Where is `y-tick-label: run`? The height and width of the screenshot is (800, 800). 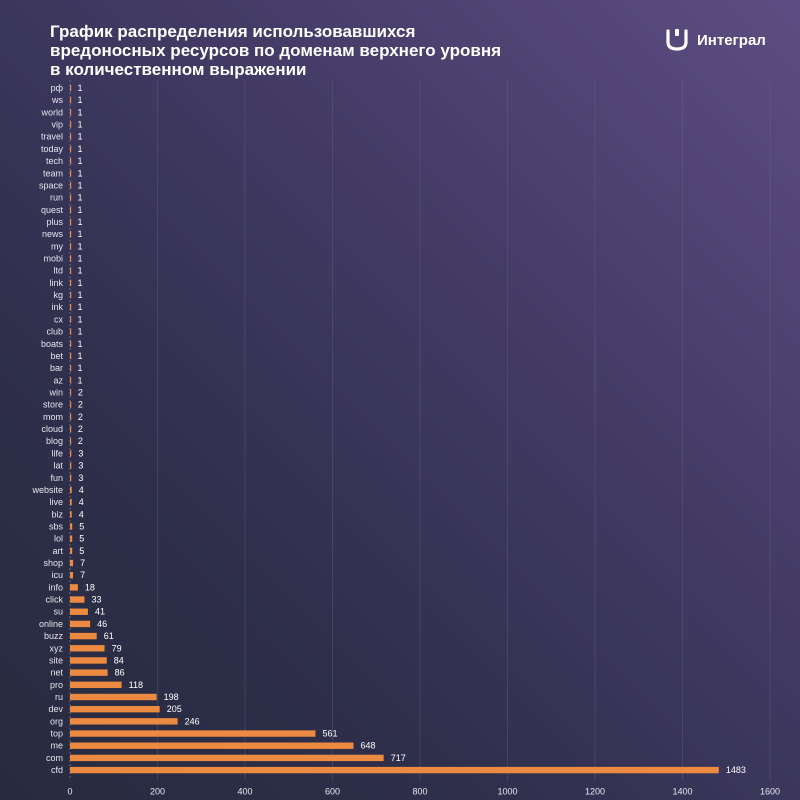 y-tick-label: run is located at coordinates (56, 198).